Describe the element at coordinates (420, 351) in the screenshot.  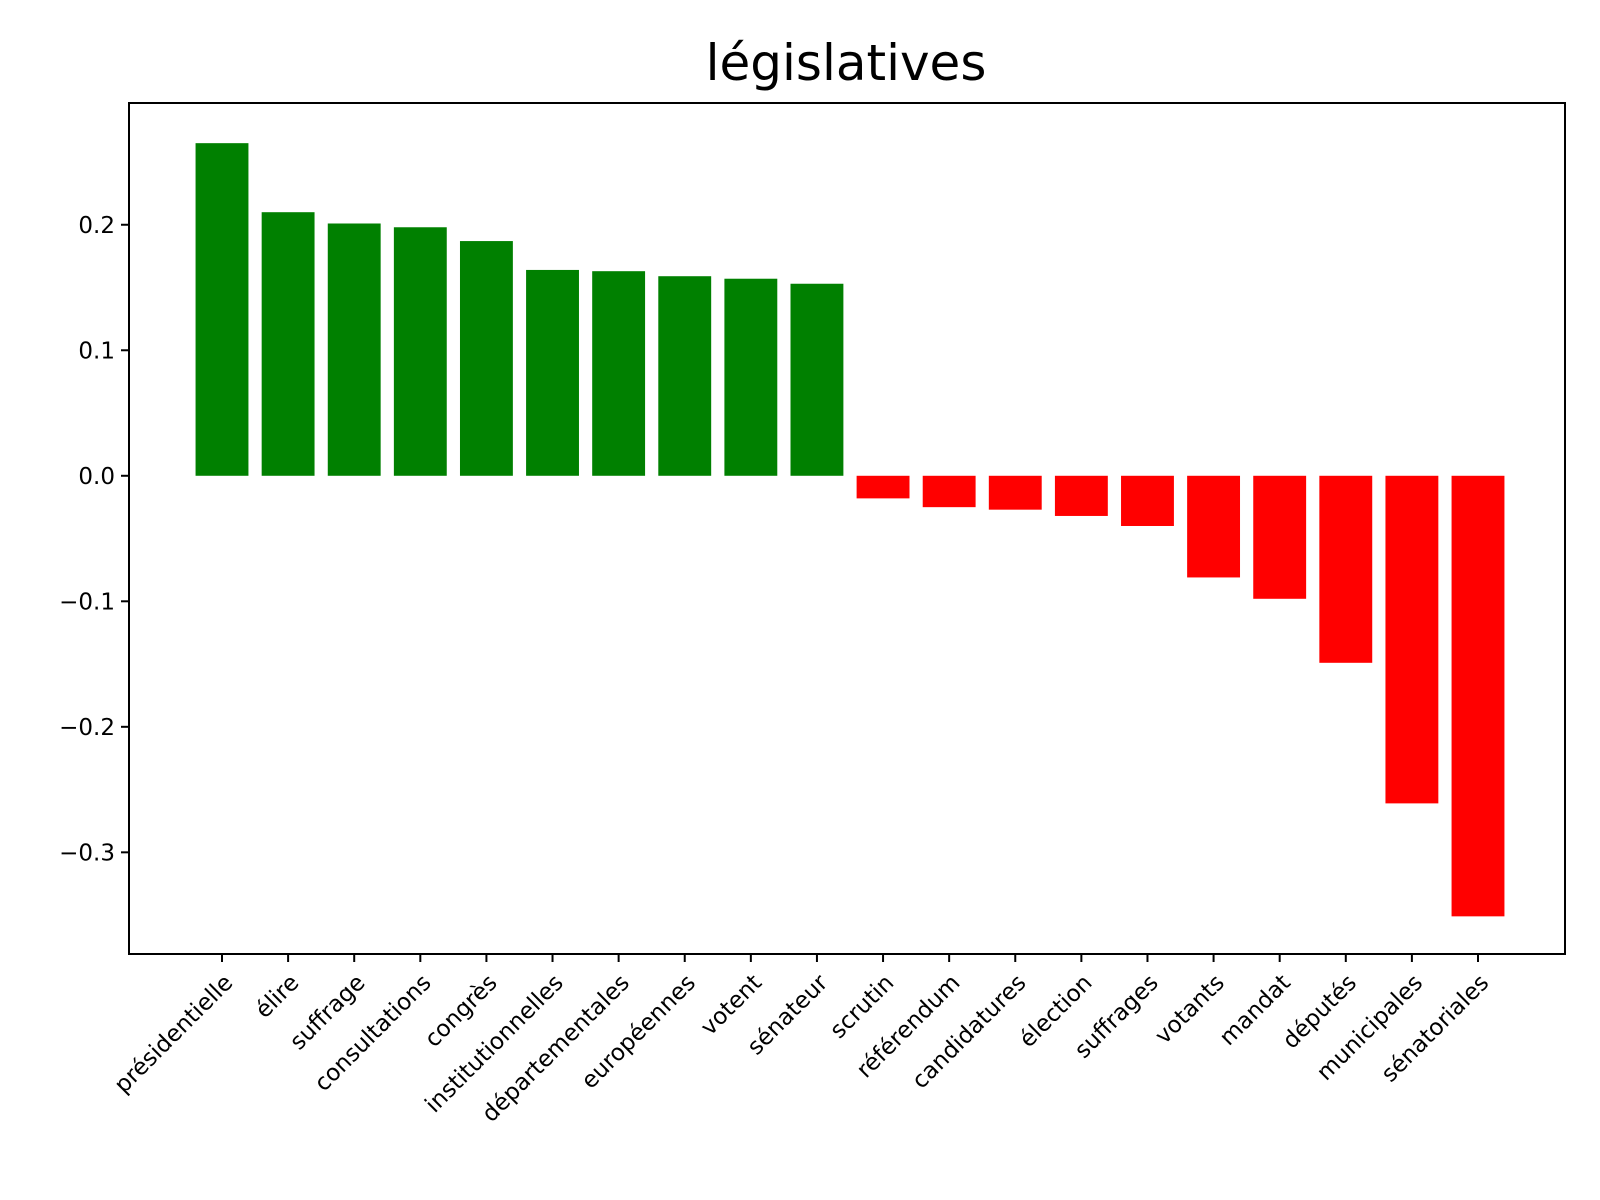
I see `bar-consultations` at that location.